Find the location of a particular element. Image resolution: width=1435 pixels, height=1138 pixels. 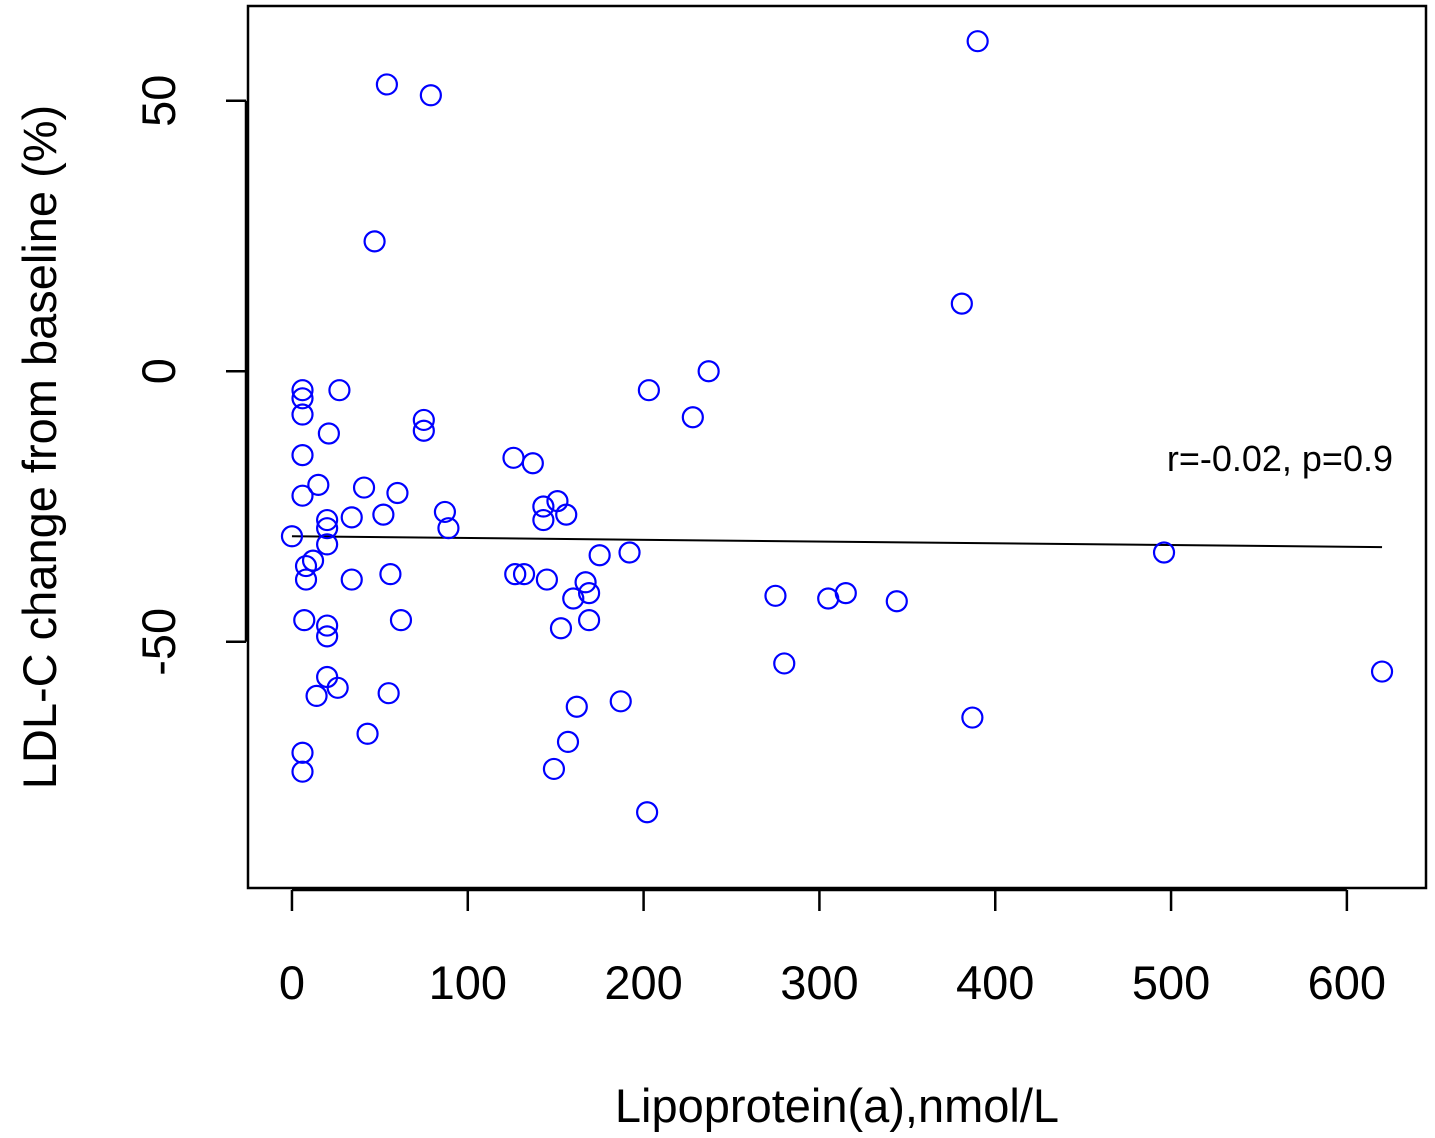

y-tick-label: -50 is located at coordinates (158, 642).